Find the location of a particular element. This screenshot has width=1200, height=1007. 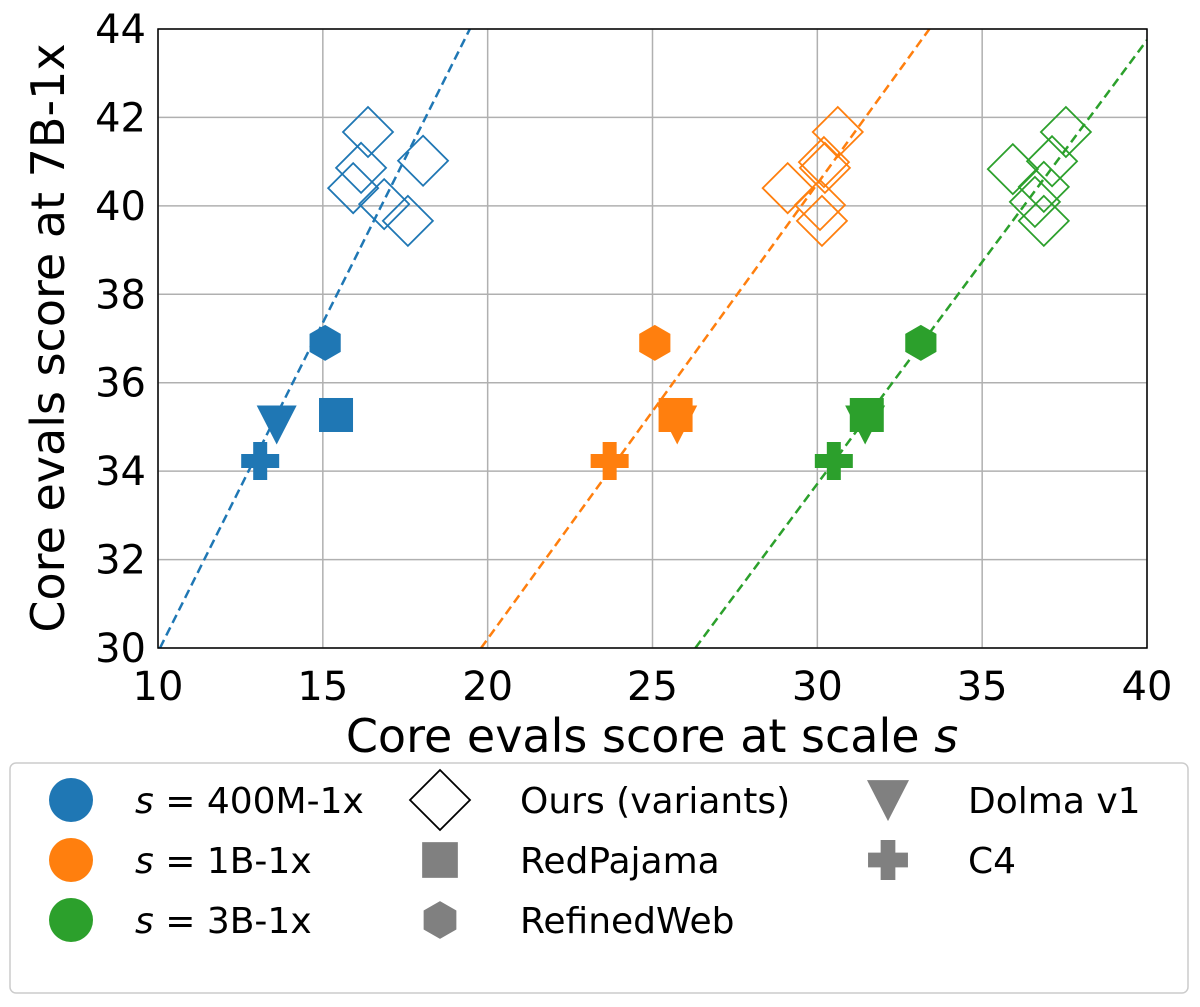

legend-marker-label: Ours (variants) is located at coordinates (655, 801).